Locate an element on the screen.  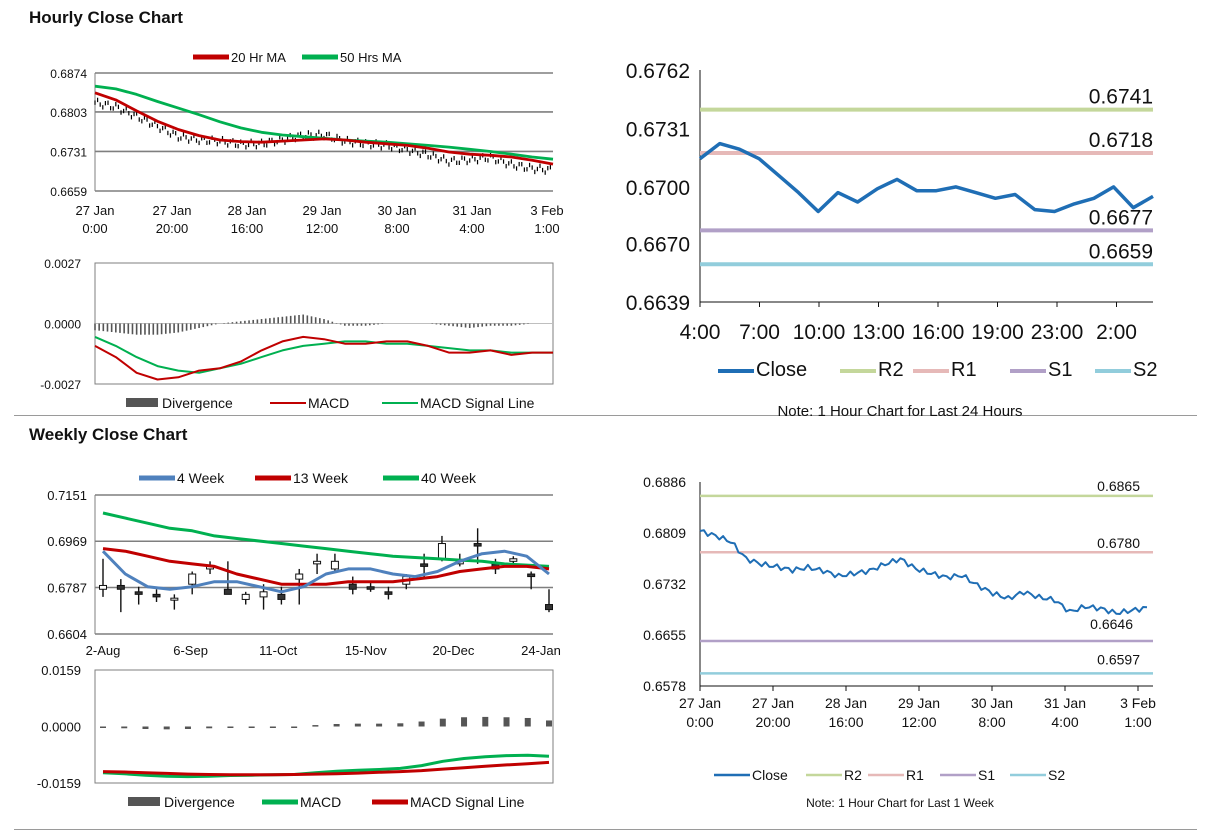
hourly-ma-xtick: 29 Jan is located at coordinates (321, 210).